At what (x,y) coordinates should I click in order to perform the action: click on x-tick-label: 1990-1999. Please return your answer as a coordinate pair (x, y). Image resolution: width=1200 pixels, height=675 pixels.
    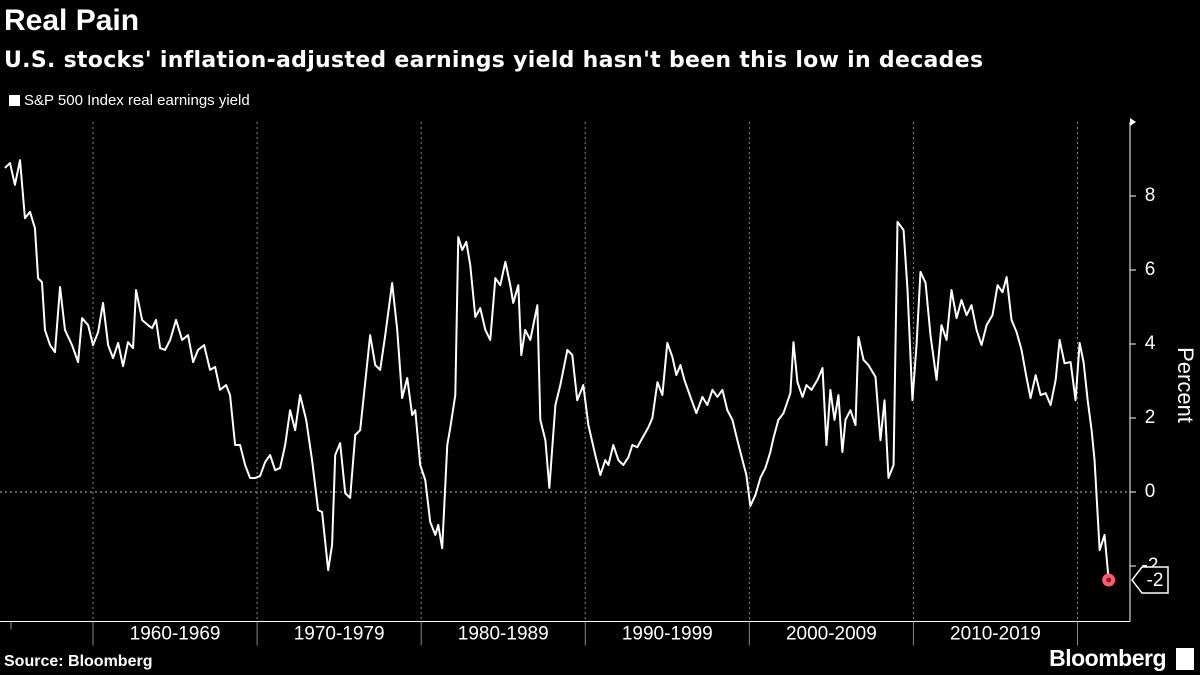
    Looking at the image, I should click on (667, 634).